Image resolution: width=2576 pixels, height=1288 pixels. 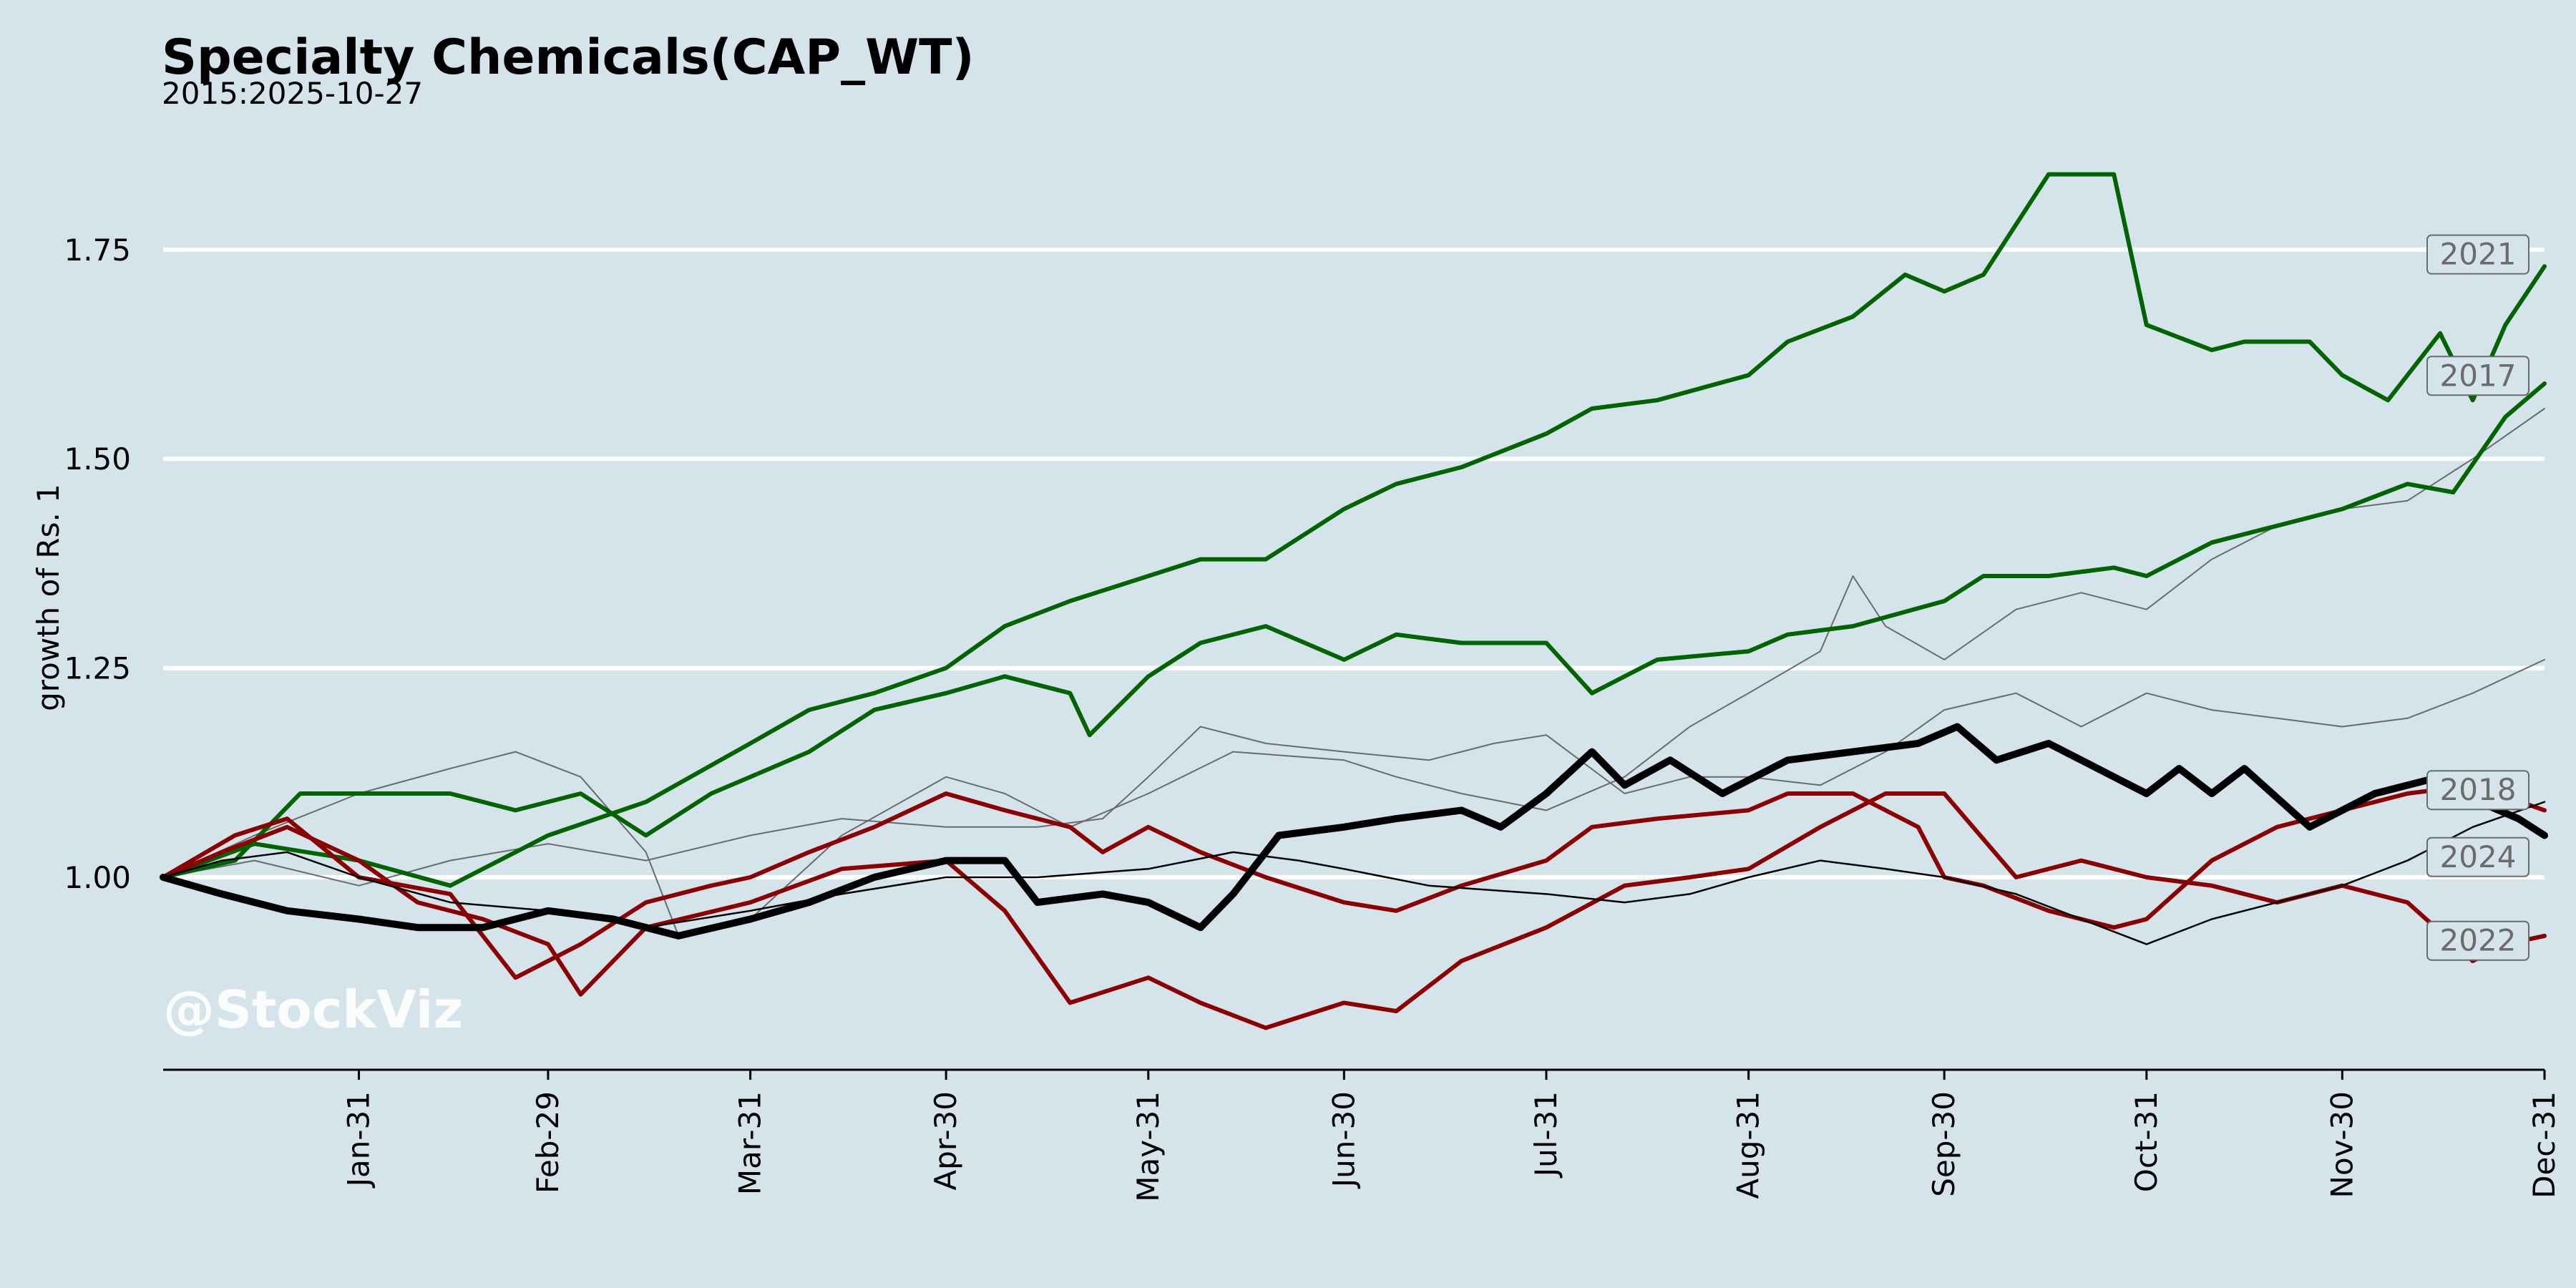 I want to click on year-label: 2022, so click(x=2478, y=940).